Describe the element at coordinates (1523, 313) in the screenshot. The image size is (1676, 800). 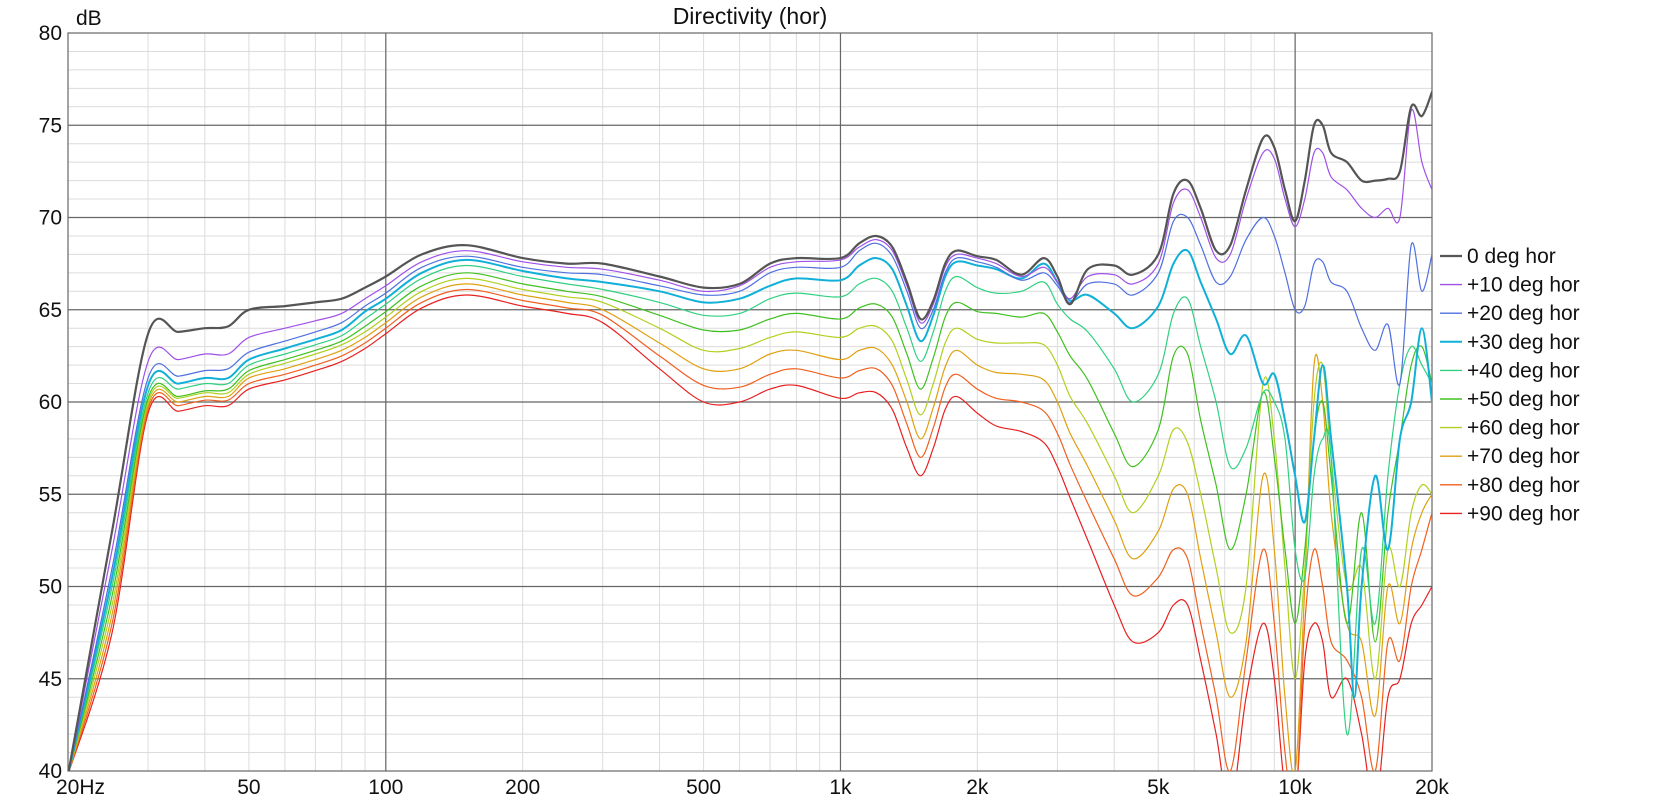
I see `legend-label-2: +20 deg hor` at that location.